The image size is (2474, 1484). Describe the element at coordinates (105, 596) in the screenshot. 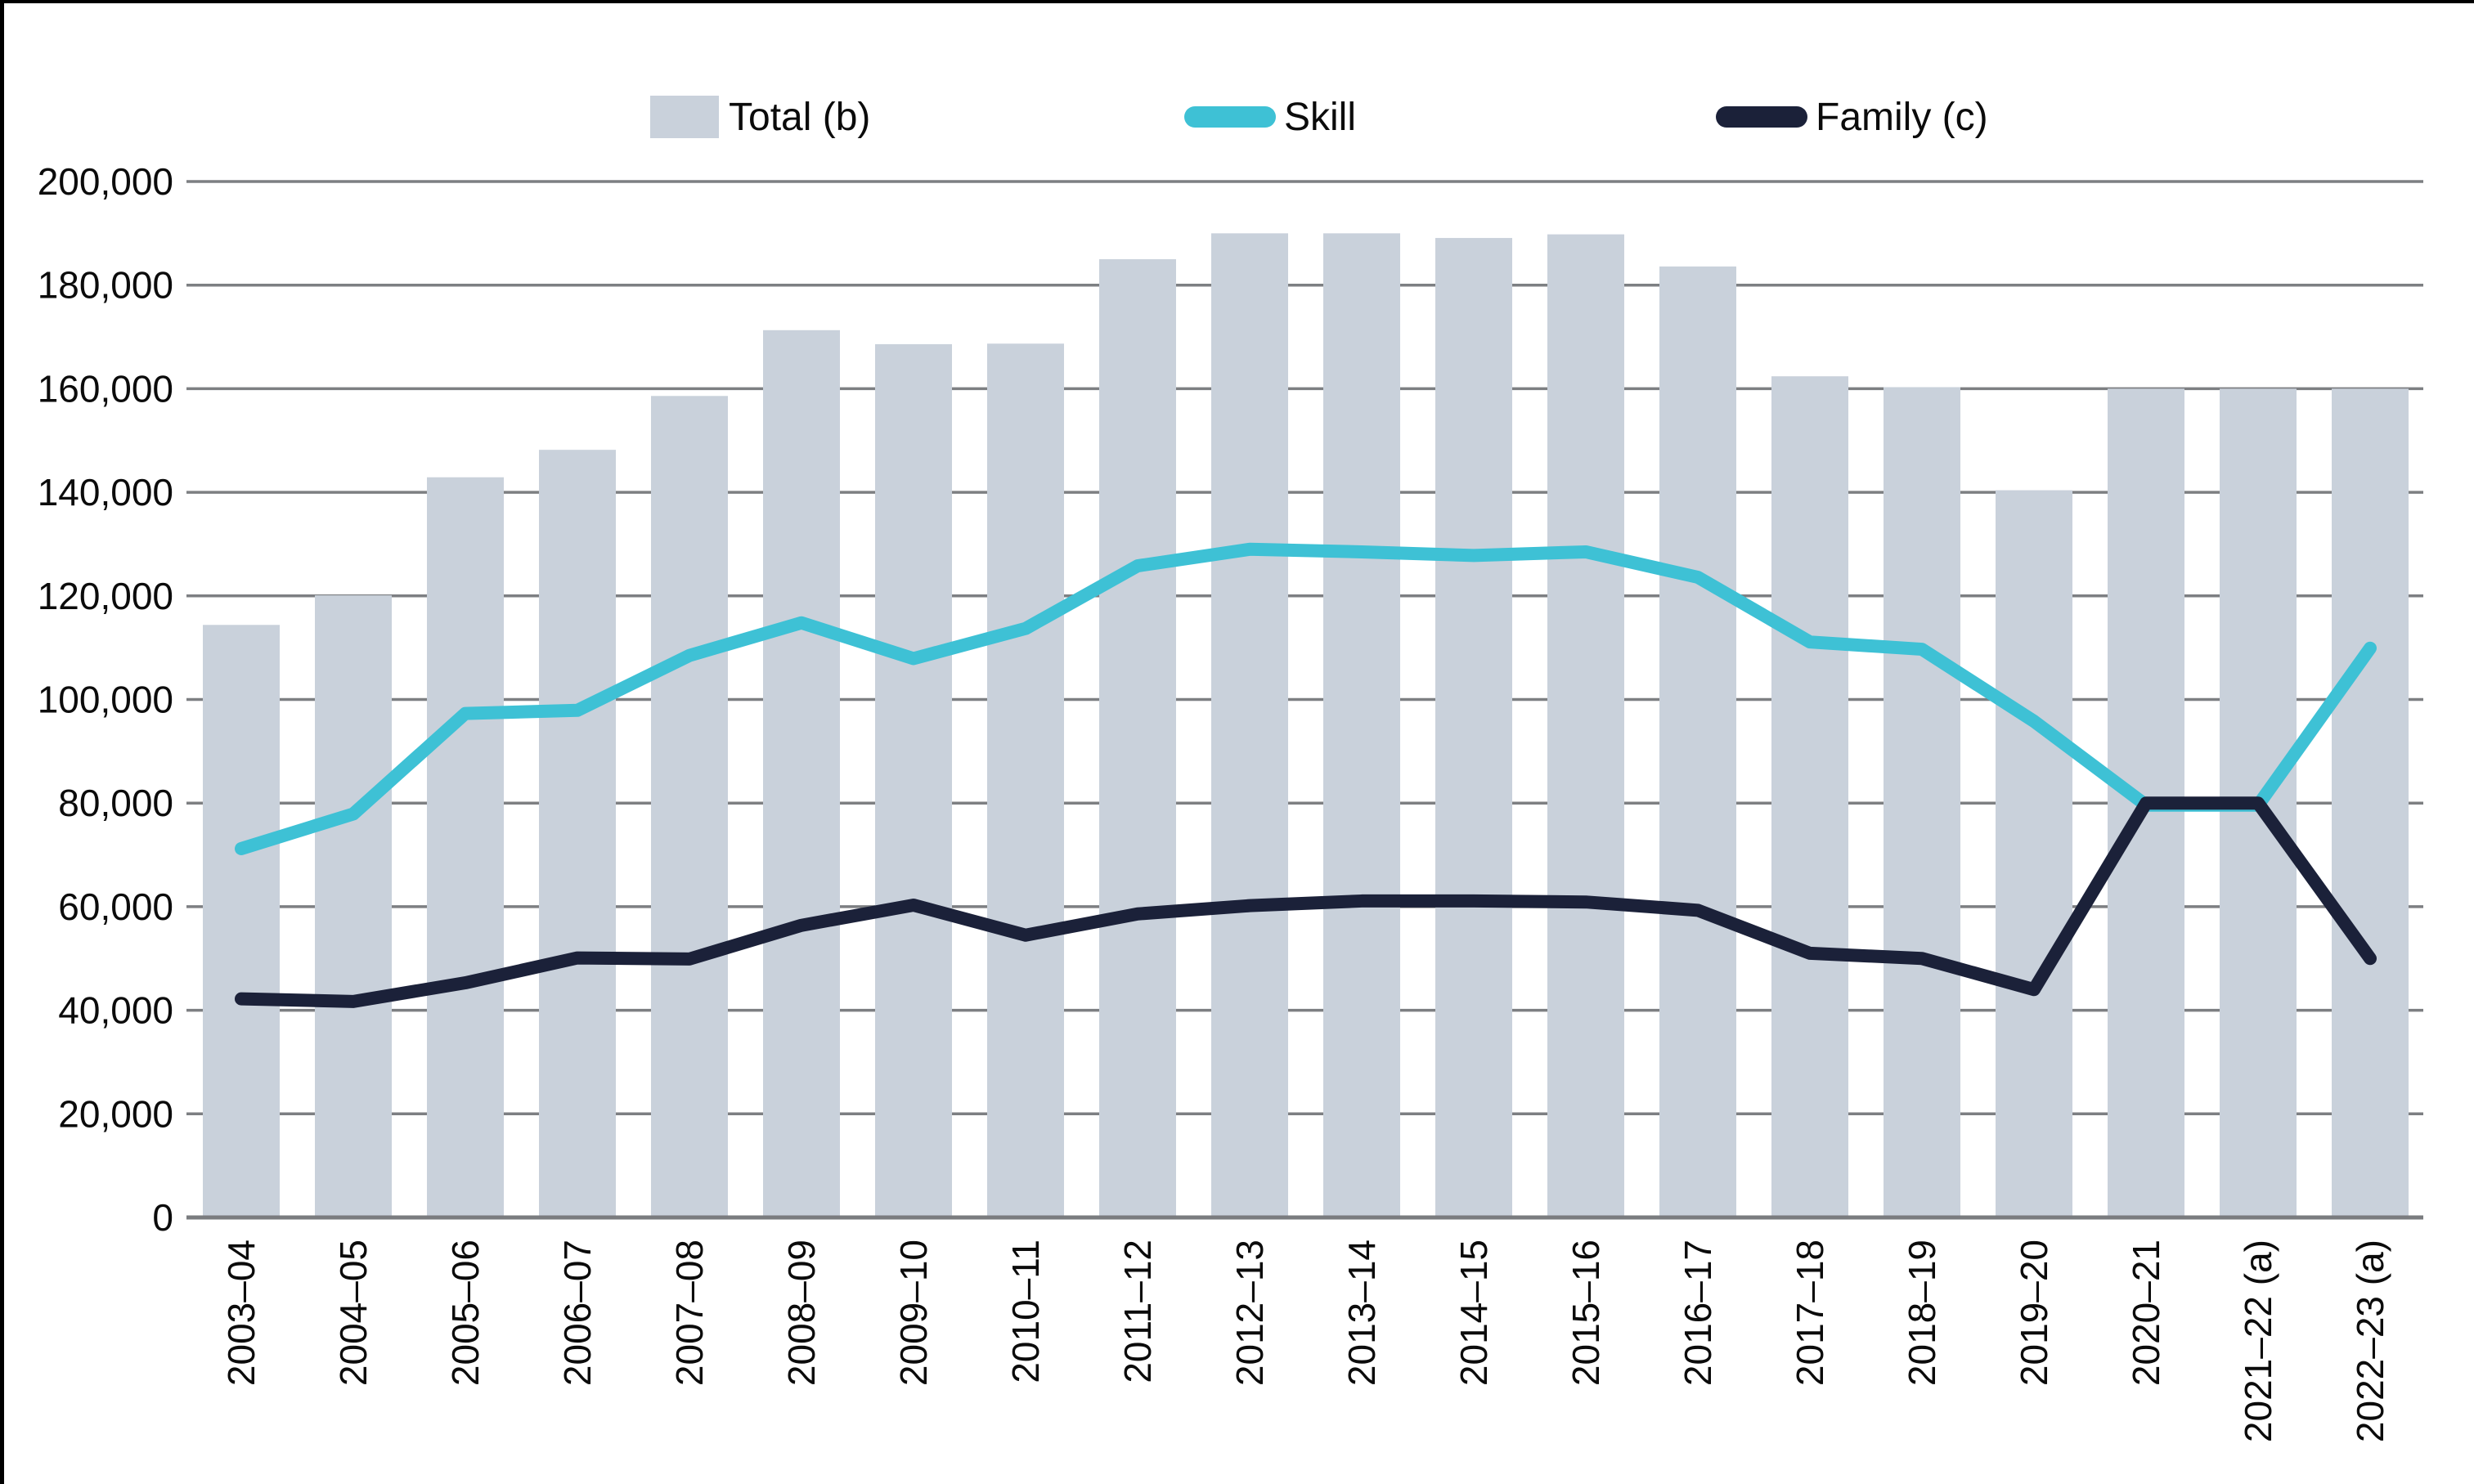

I see `y-axis-label: 120,000` at that location.